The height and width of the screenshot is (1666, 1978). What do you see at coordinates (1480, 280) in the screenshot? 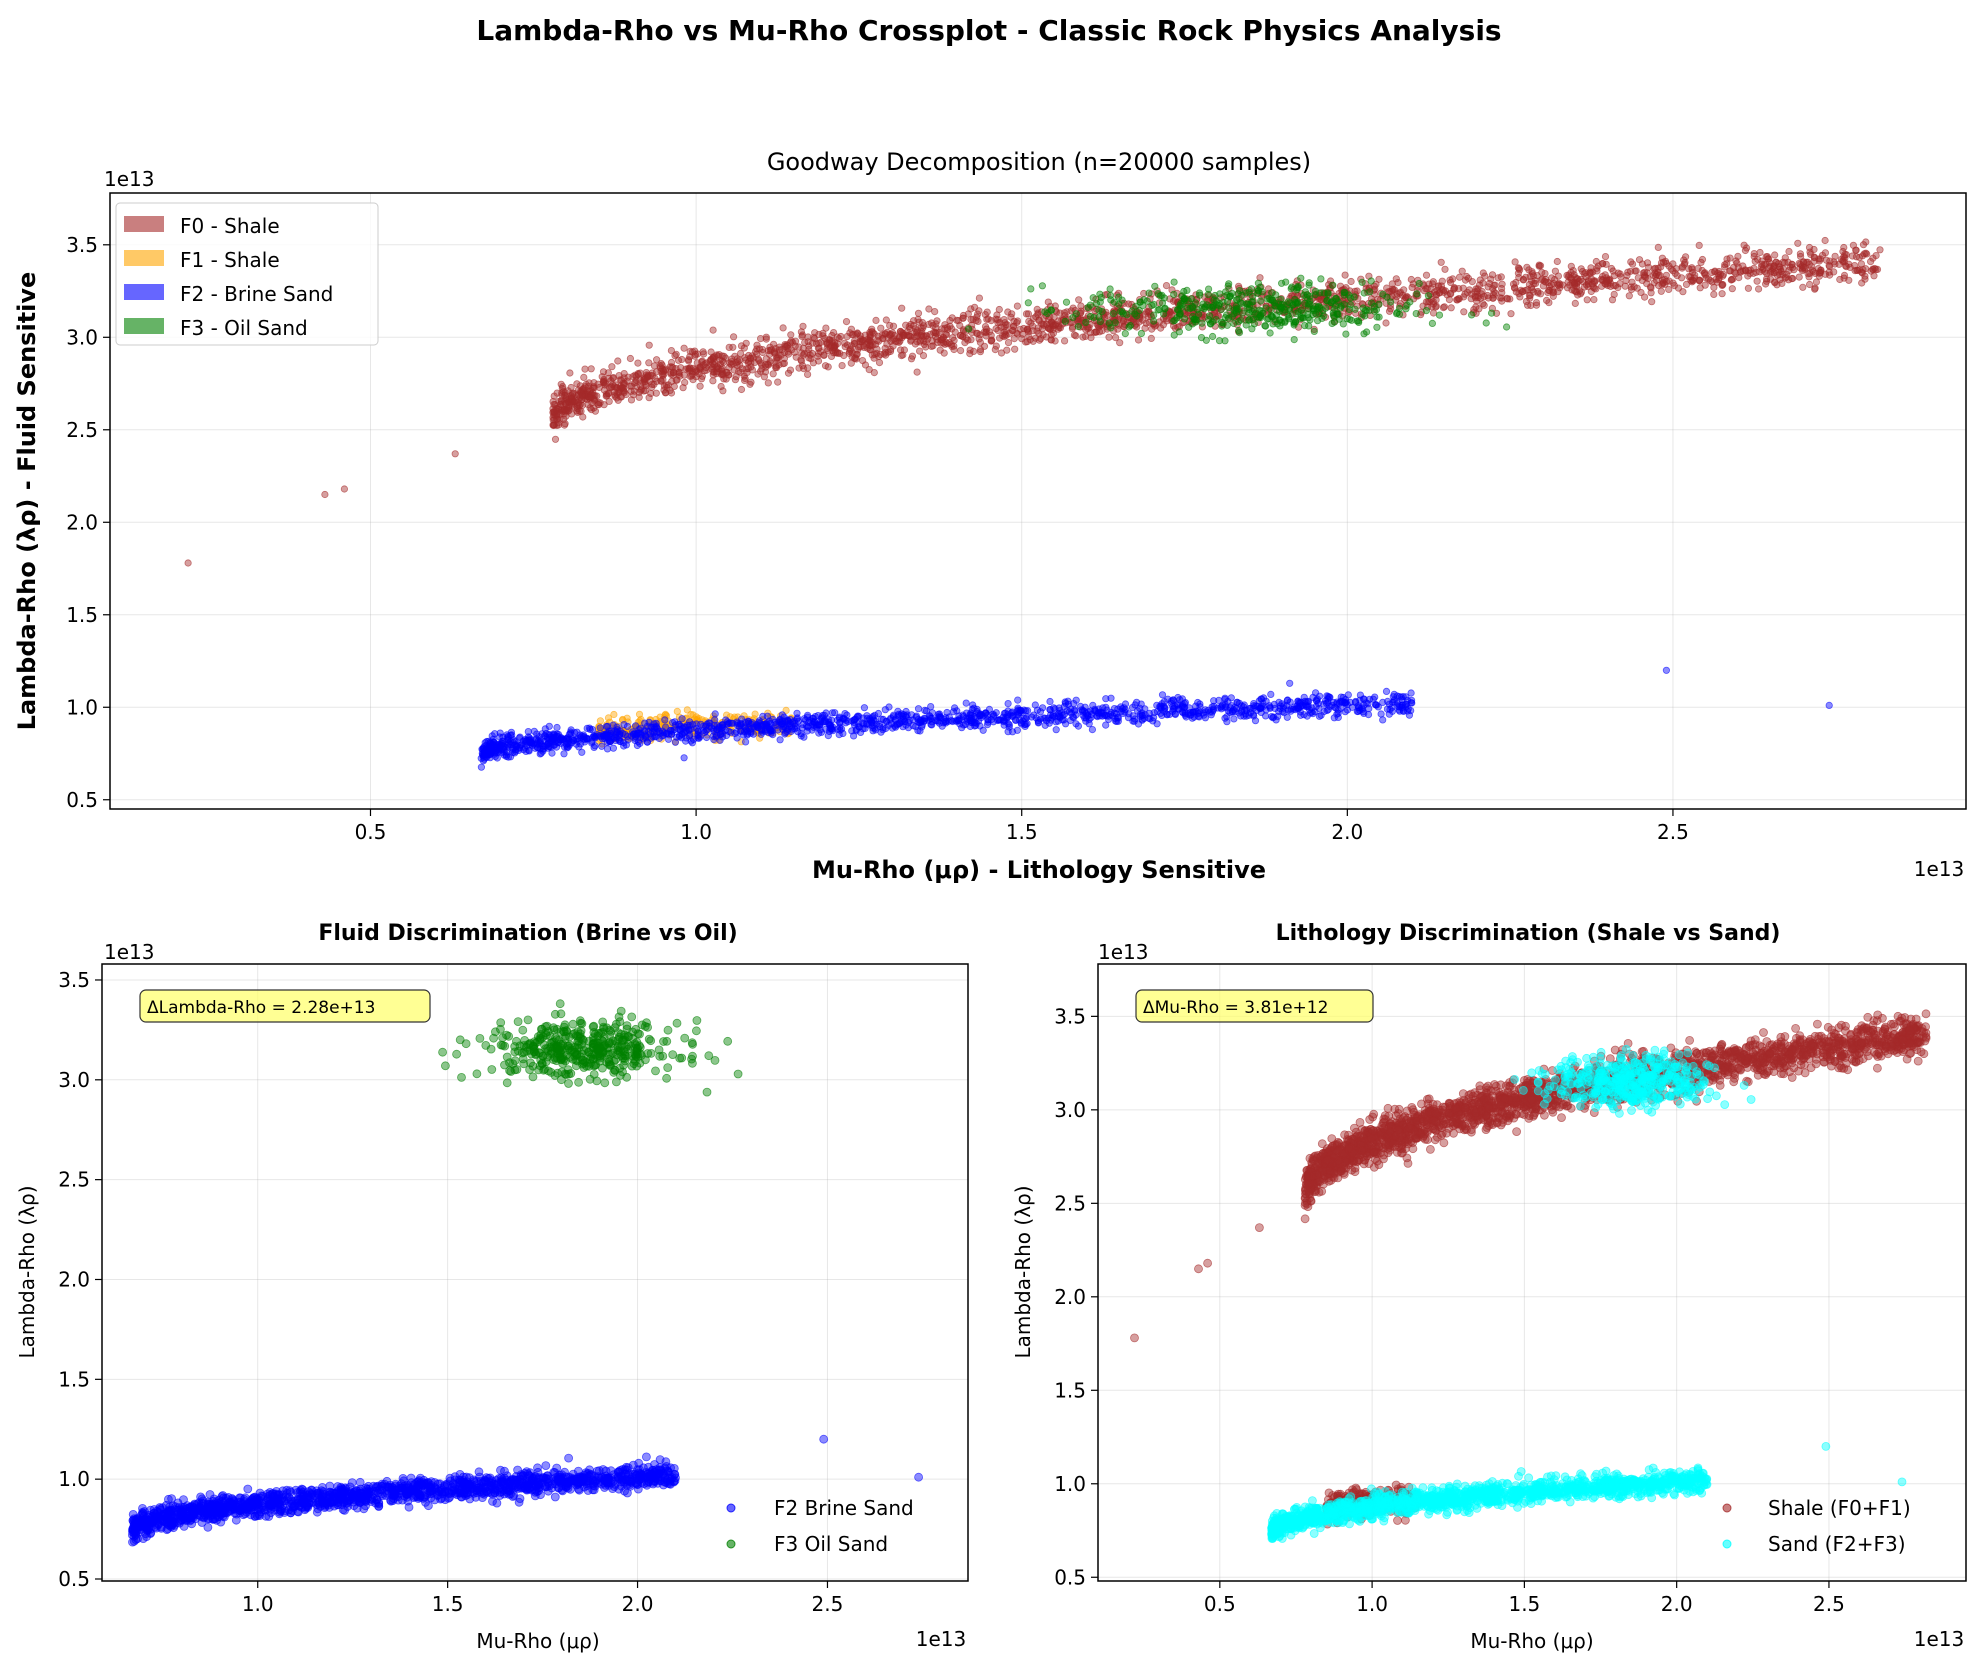
I see `top-series-0-point-2042` at bounding box center [1480, 280].